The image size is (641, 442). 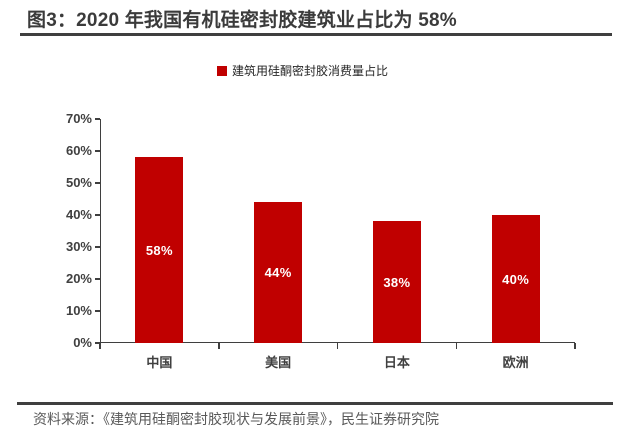 I want to click on bar-欧洲: 40%, so click(x=515, y=279).